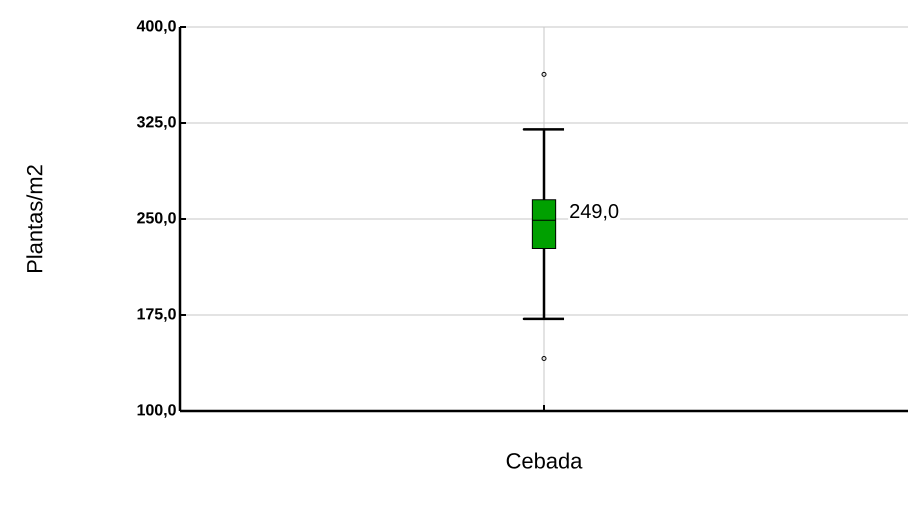  What do you see at coordinates (157, 315) in the screenshot?
I see `y-tick-label: 175,0` at bounding box center [157, 315].